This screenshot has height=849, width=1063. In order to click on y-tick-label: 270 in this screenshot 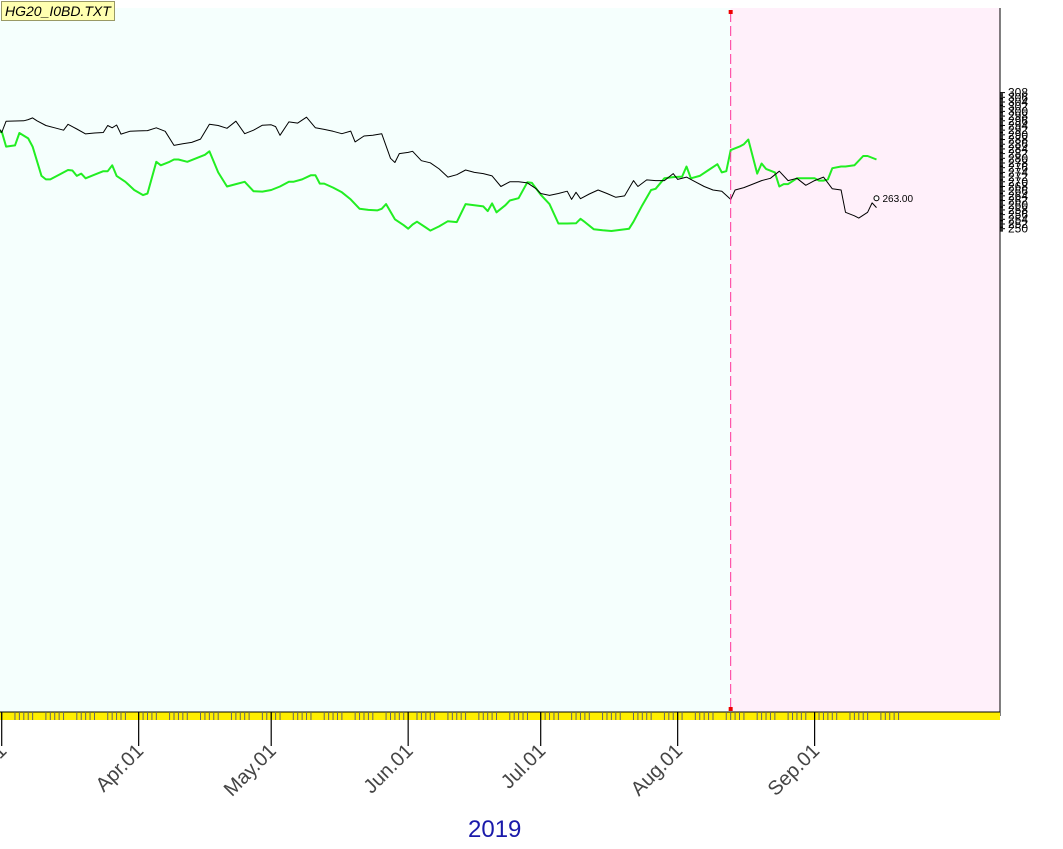, I will do `click(1018, 182)`.